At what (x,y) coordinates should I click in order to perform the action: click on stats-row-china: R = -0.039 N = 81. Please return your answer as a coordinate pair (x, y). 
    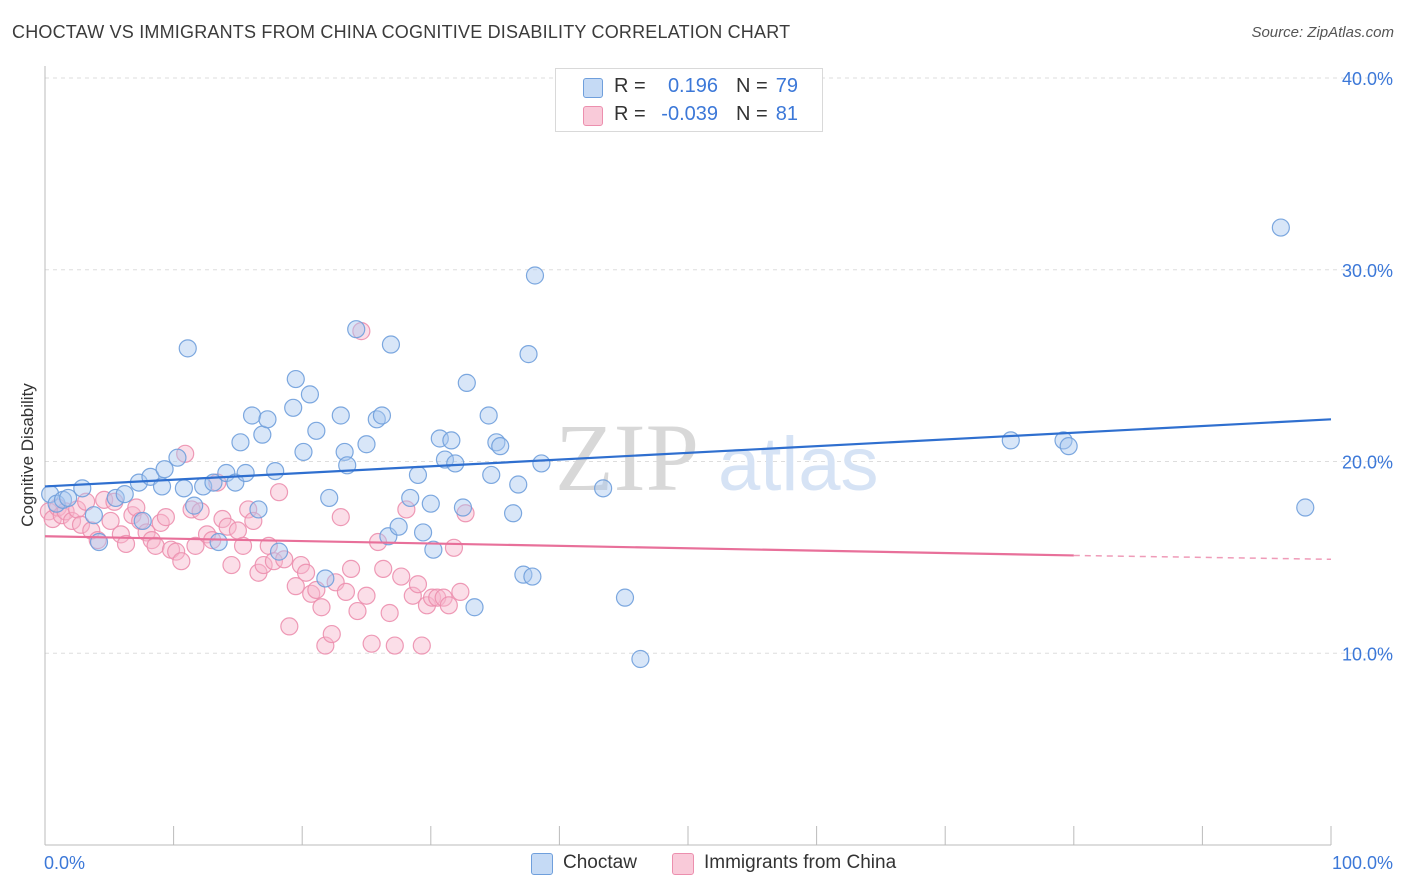
    Looking at the image, I should click on (689, 115).